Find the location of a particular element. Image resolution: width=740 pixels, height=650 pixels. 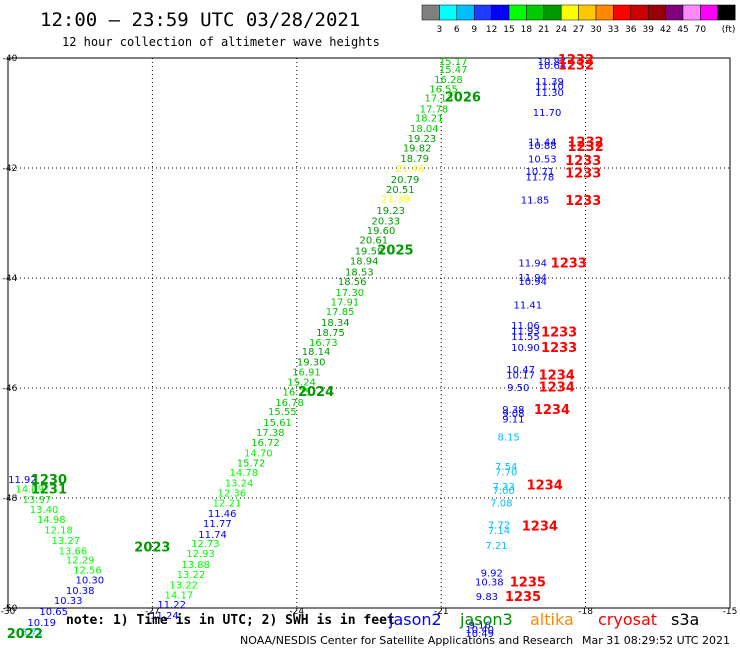

swh-value: 13.97 is located at coordinates (37, 500).